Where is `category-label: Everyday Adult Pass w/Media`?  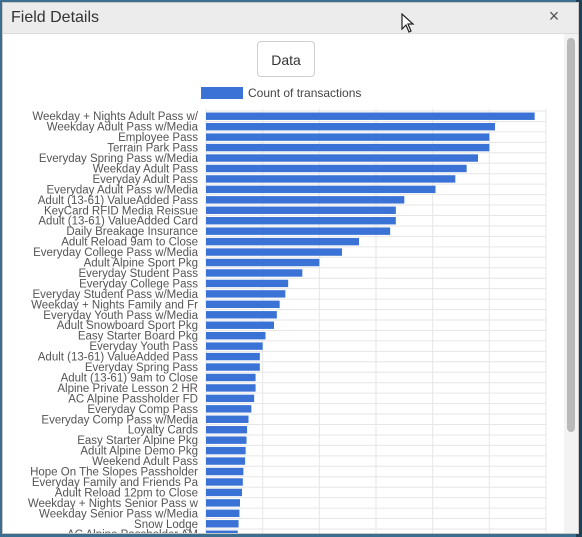
category-label: Everyday Adult Pass w/Media is located at coordinates (123, 190).